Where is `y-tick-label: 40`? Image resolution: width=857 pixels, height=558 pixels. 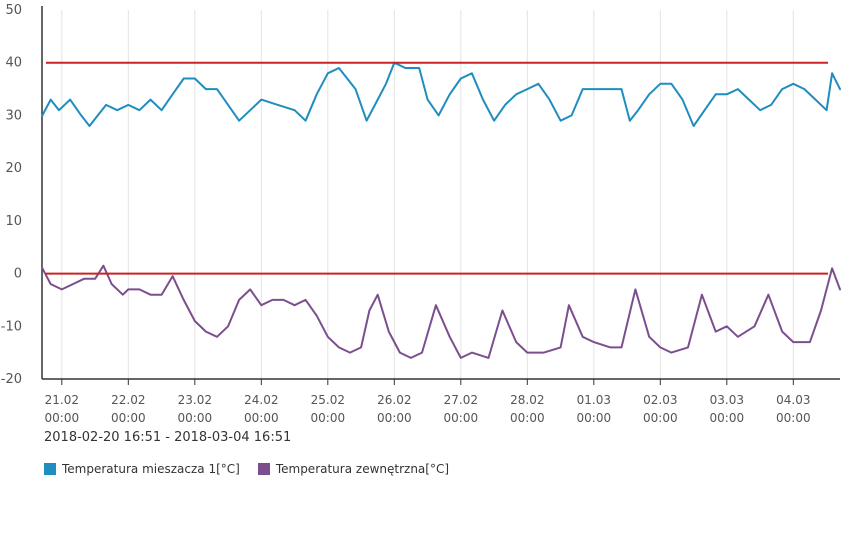 y-tick-label: 40 is located at coordinates (13, 63).